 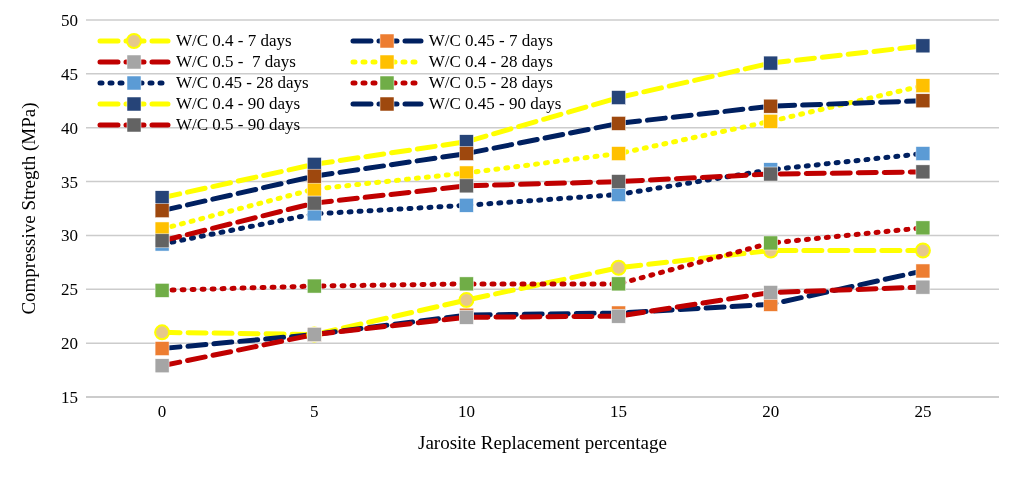 What do you see at coordinates (923, 412) in the screenshot?
I see `x-tick-label: 25` at bounding box center [923, 412].